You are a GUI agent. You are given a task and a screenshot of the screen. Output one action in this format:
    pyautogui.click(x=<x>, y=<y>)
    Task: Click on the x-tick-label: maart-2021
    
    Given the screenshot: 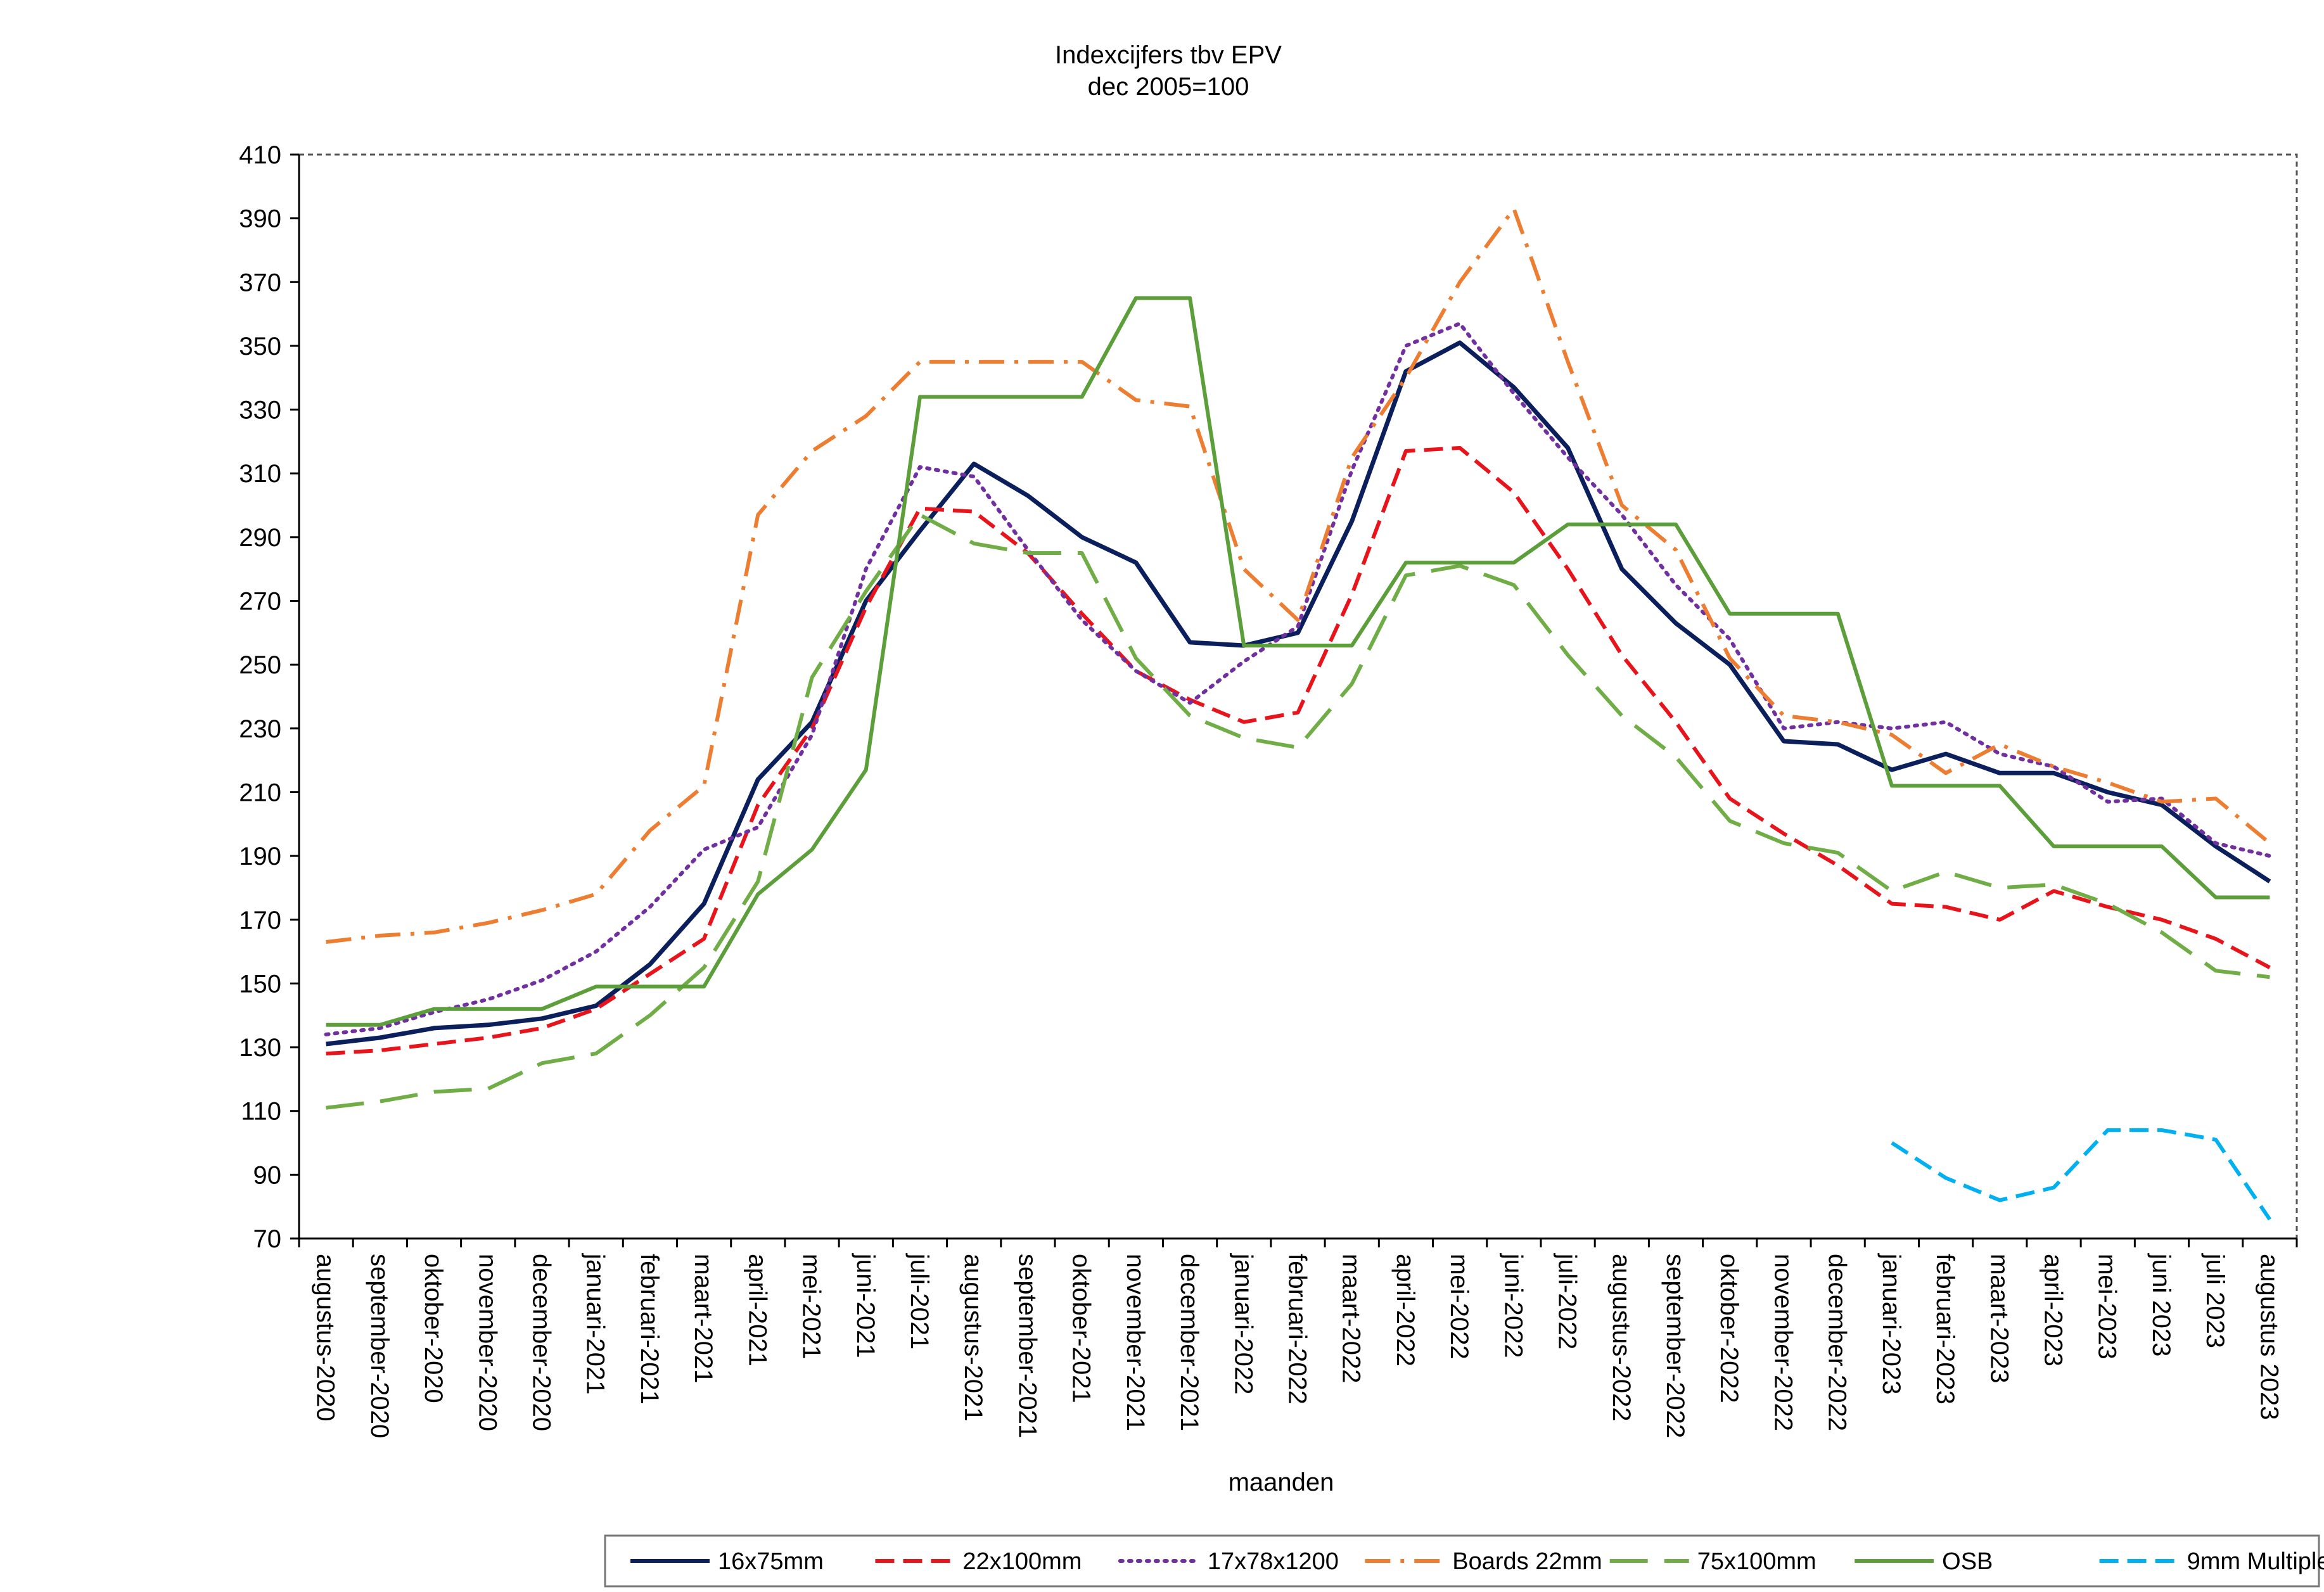 What is the action you would take?
    pyautogui.click(x=703, y=1319)
    